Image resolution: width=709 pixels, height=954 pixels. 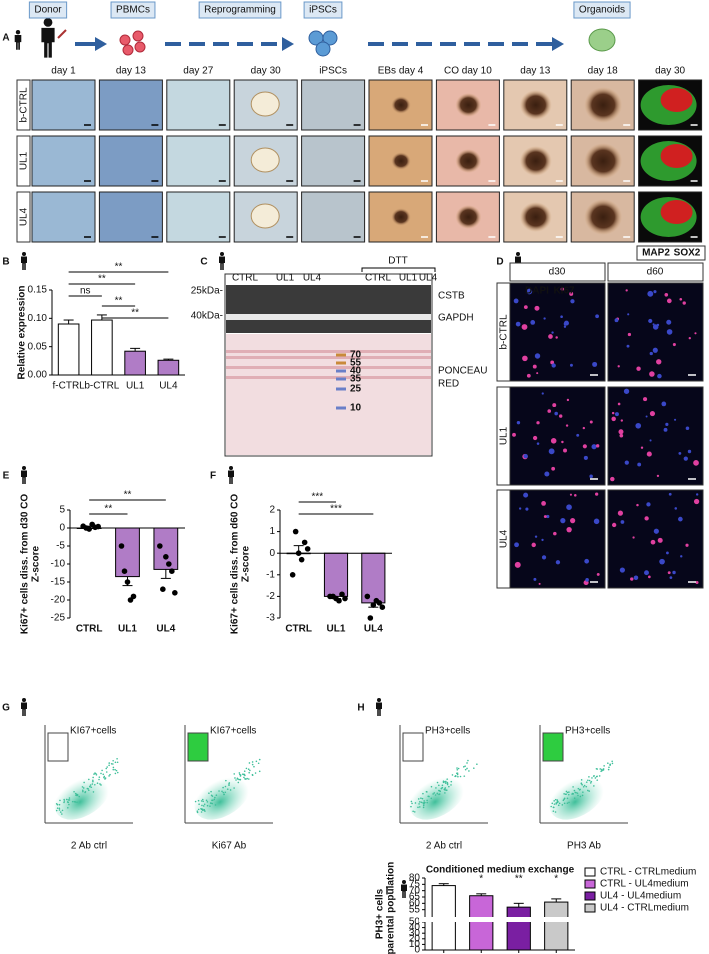 I want to click on cell-cloud, so click(x=438, y=795).